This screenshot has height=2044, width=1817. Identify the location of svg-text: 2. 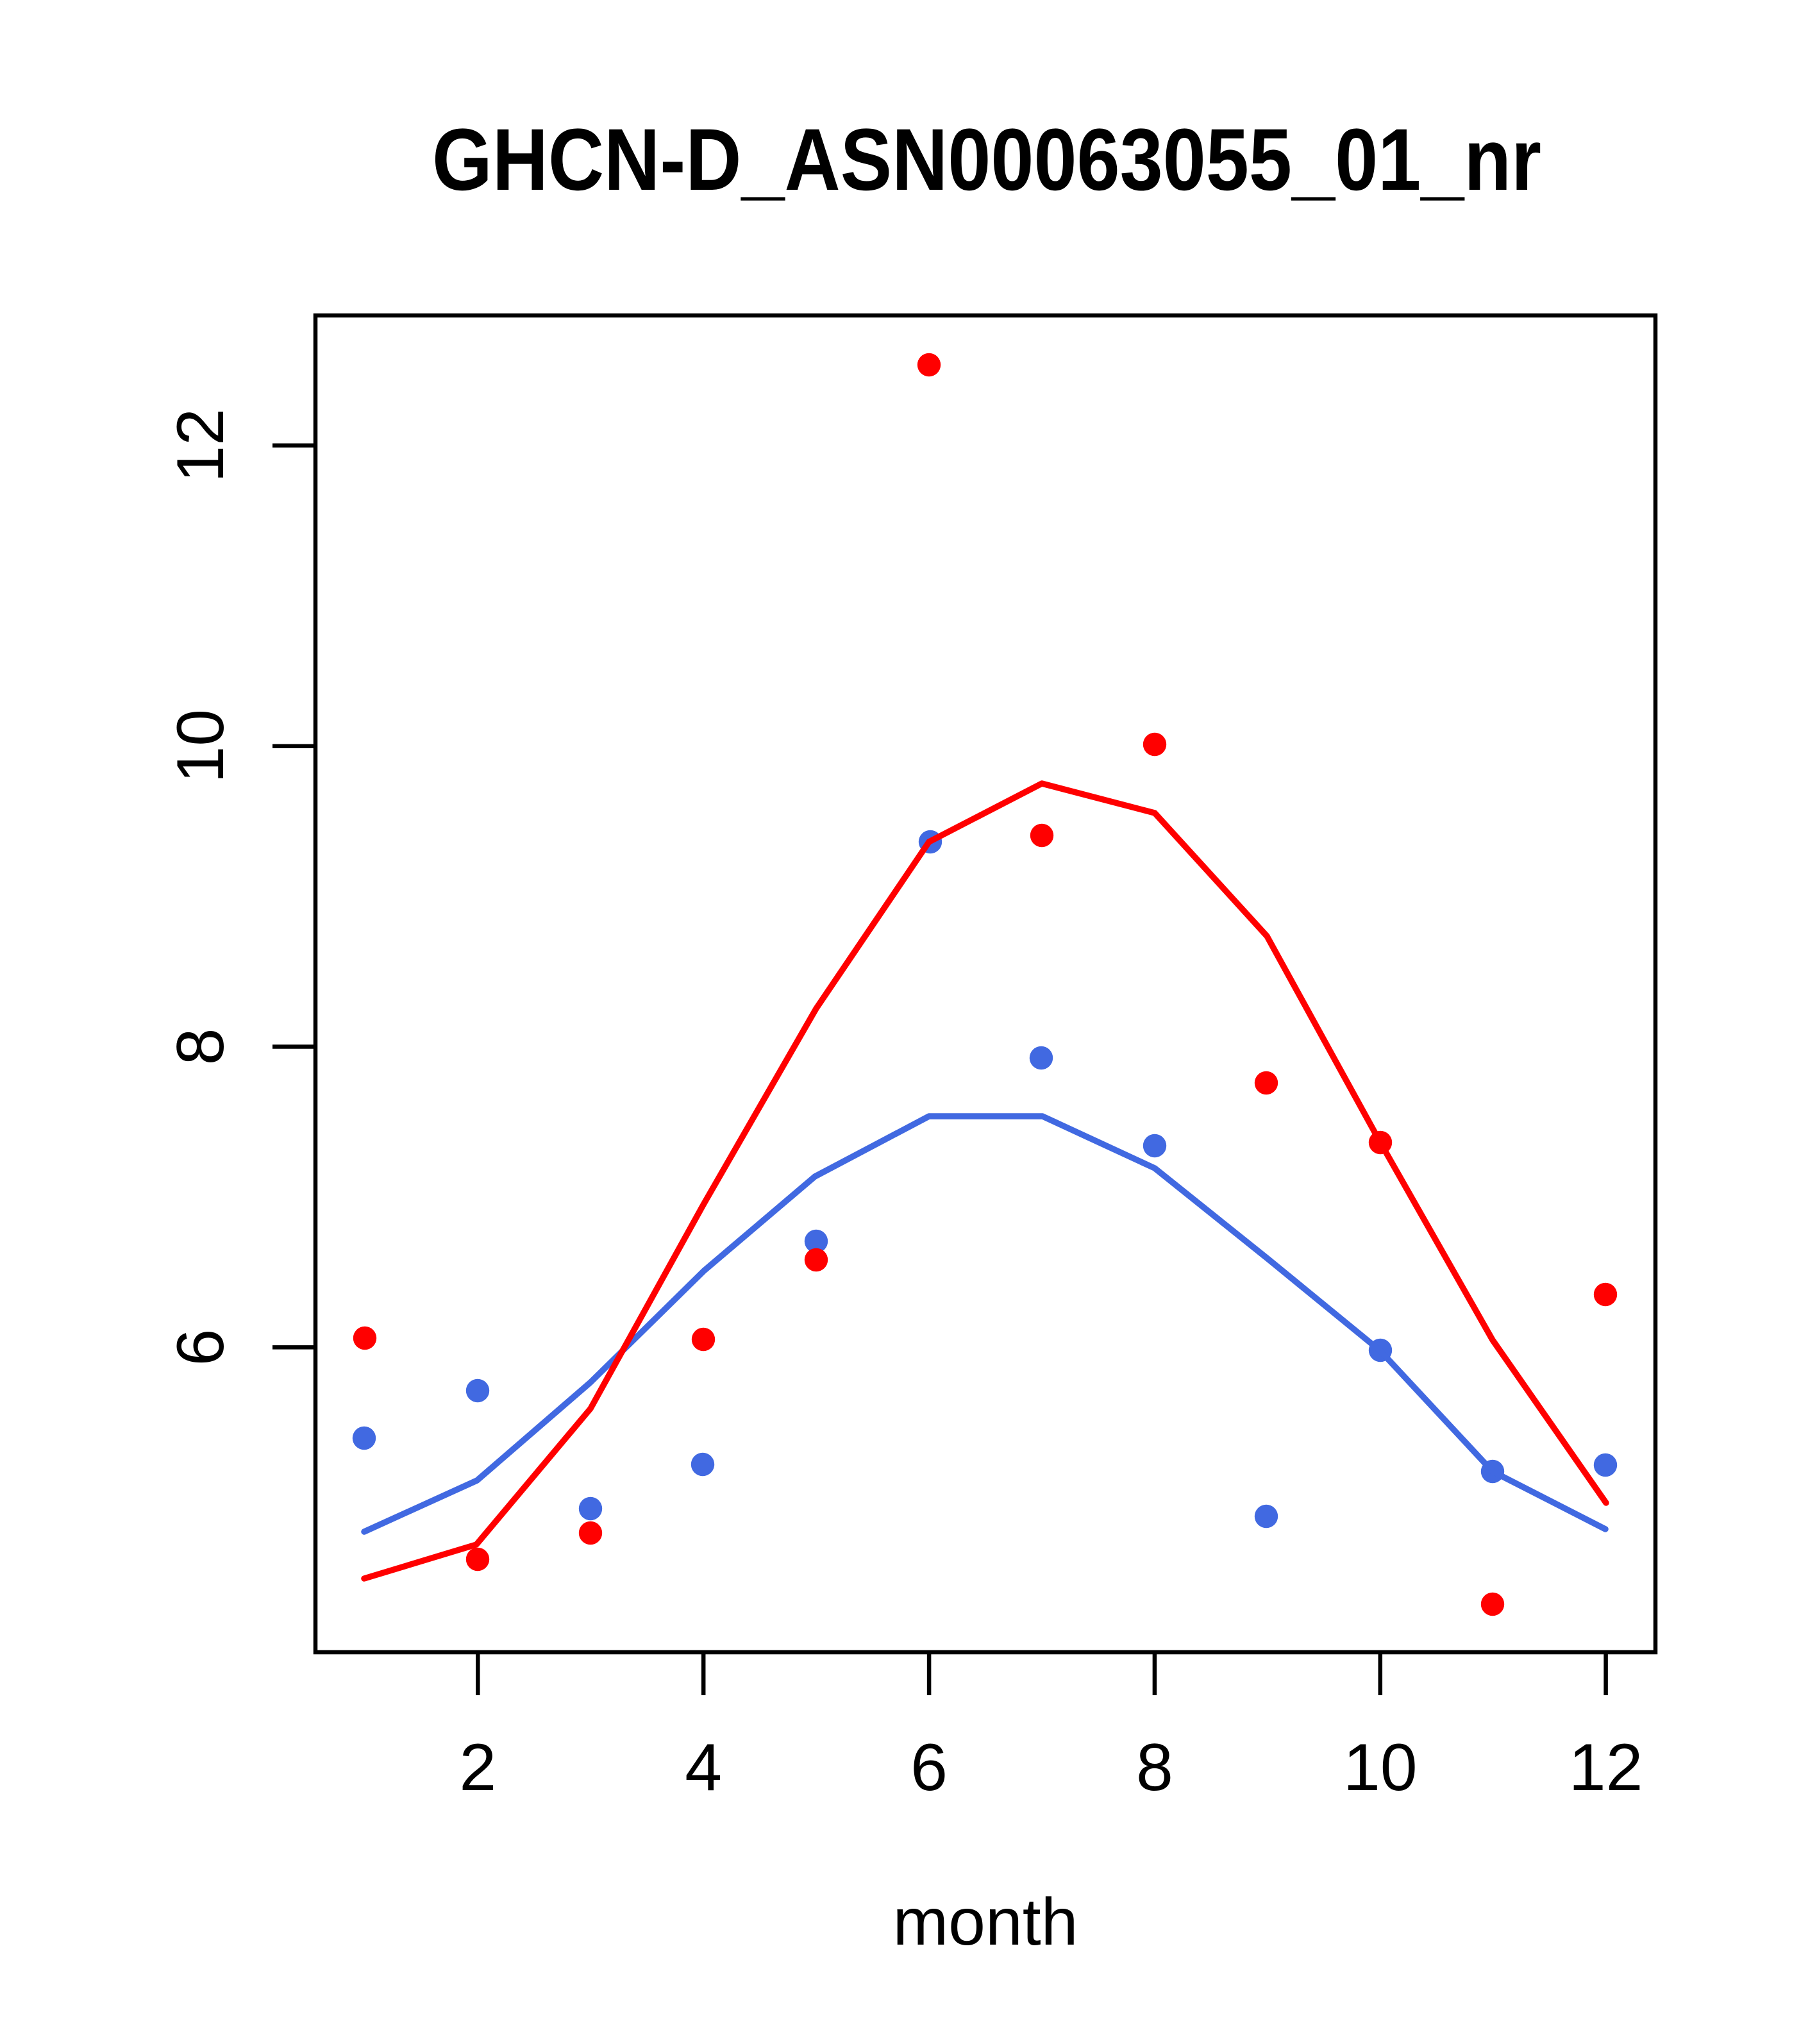
(477, 1767).